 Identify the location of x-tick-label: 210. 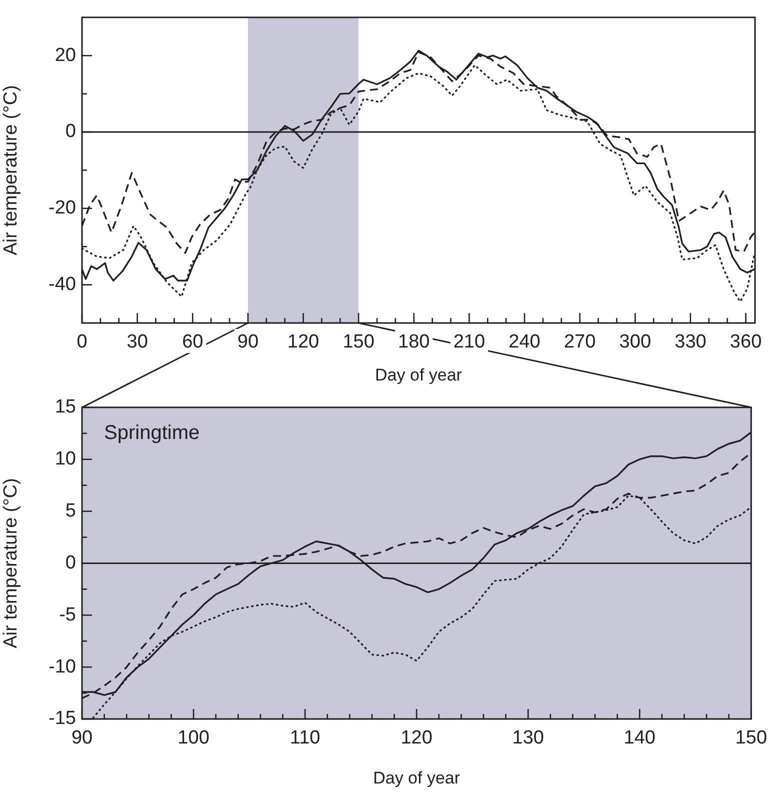
(469, 342).